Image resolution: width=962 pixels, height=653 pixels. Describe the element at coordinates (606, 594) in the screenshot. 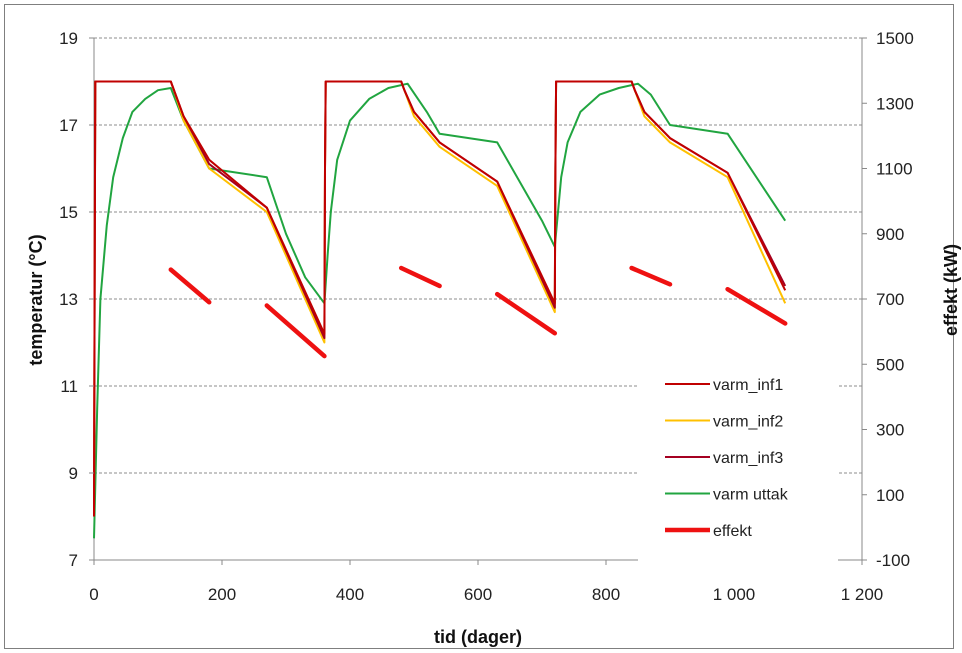

I see `x-tick-label: 800` at that location.